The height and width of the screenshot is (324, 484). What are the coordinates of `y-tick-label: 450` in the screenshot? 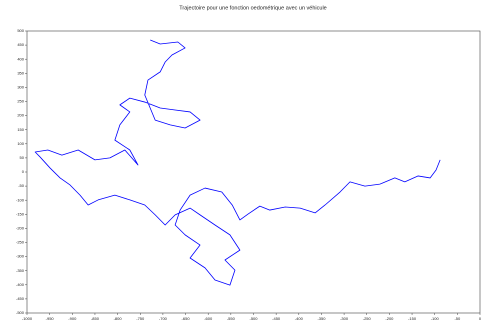 It's located at (20, 44).